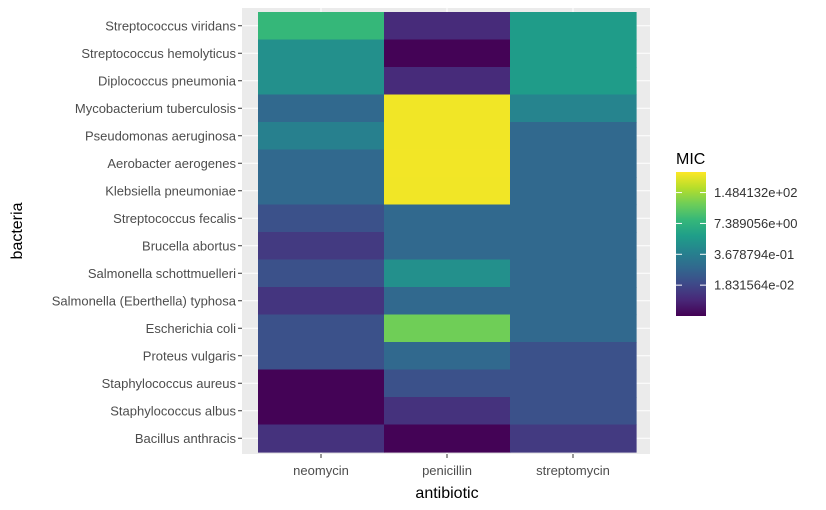 Image resolution: width=826 pixels, height=510 pixels. What do you see at coordinates (171, 163) in the screenshot?
I see `y-tick-label: Aerobacter aerogenes` at bounding box center [171, 163].